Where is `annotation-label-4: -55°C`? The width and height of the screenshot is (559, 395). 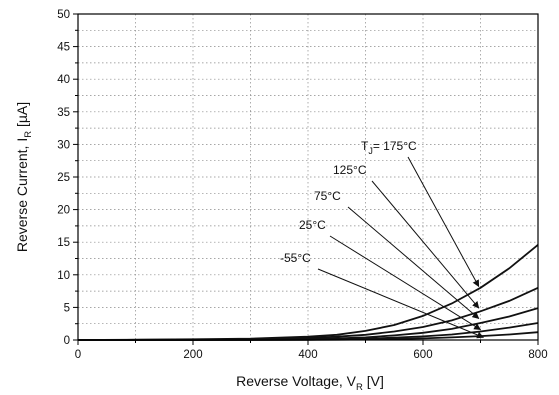 annotation-label-4: -55°C is located at coordinates (295, 258).